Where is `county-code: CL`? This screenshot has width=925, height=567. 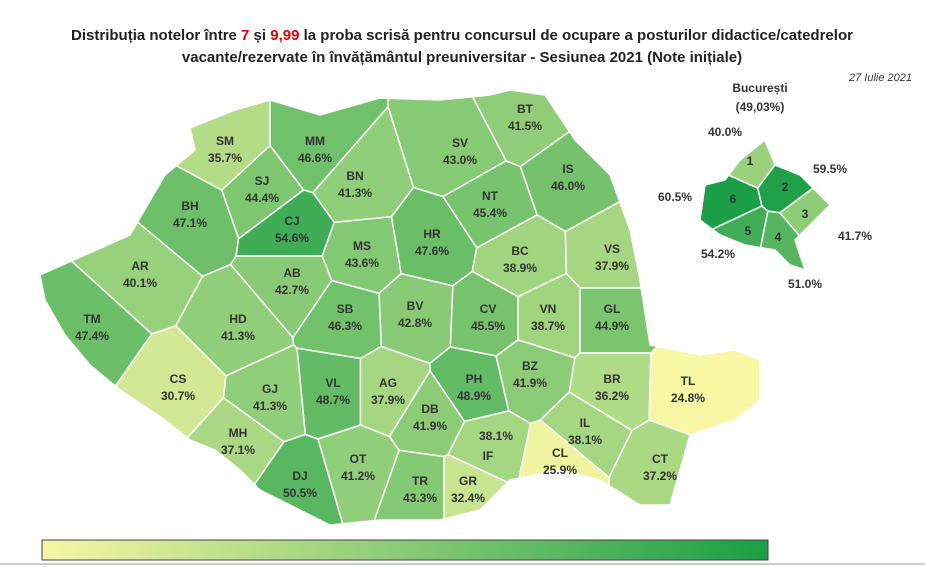 county-code: CL is located at coordinates (560, 453).